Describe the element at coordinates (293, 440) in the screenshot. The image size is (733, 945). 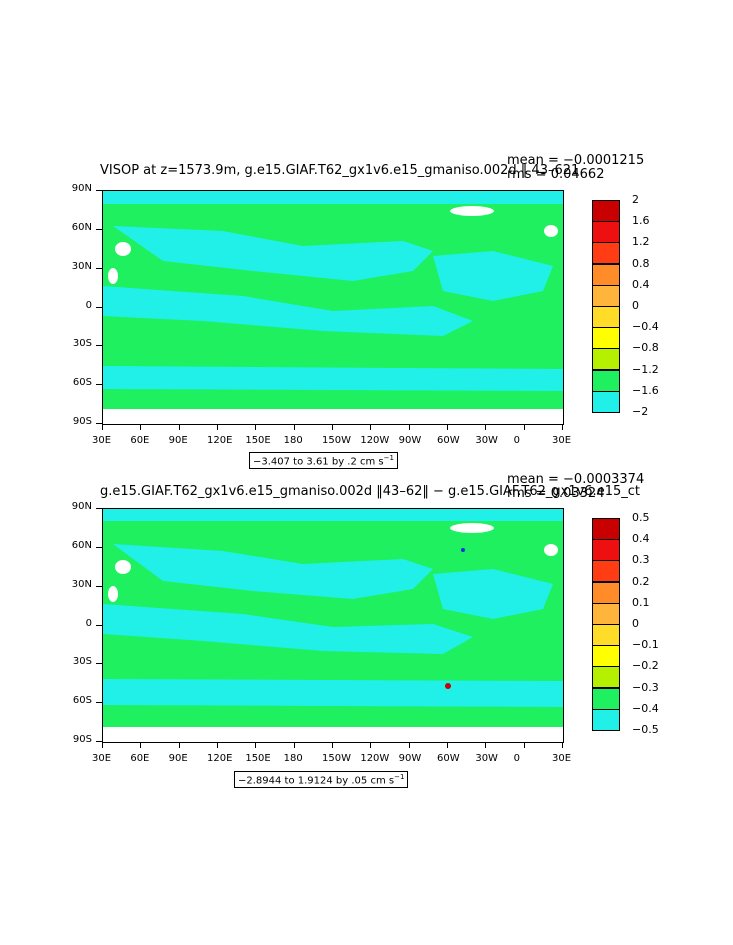
I see `x-tick-label: 180` at that location.